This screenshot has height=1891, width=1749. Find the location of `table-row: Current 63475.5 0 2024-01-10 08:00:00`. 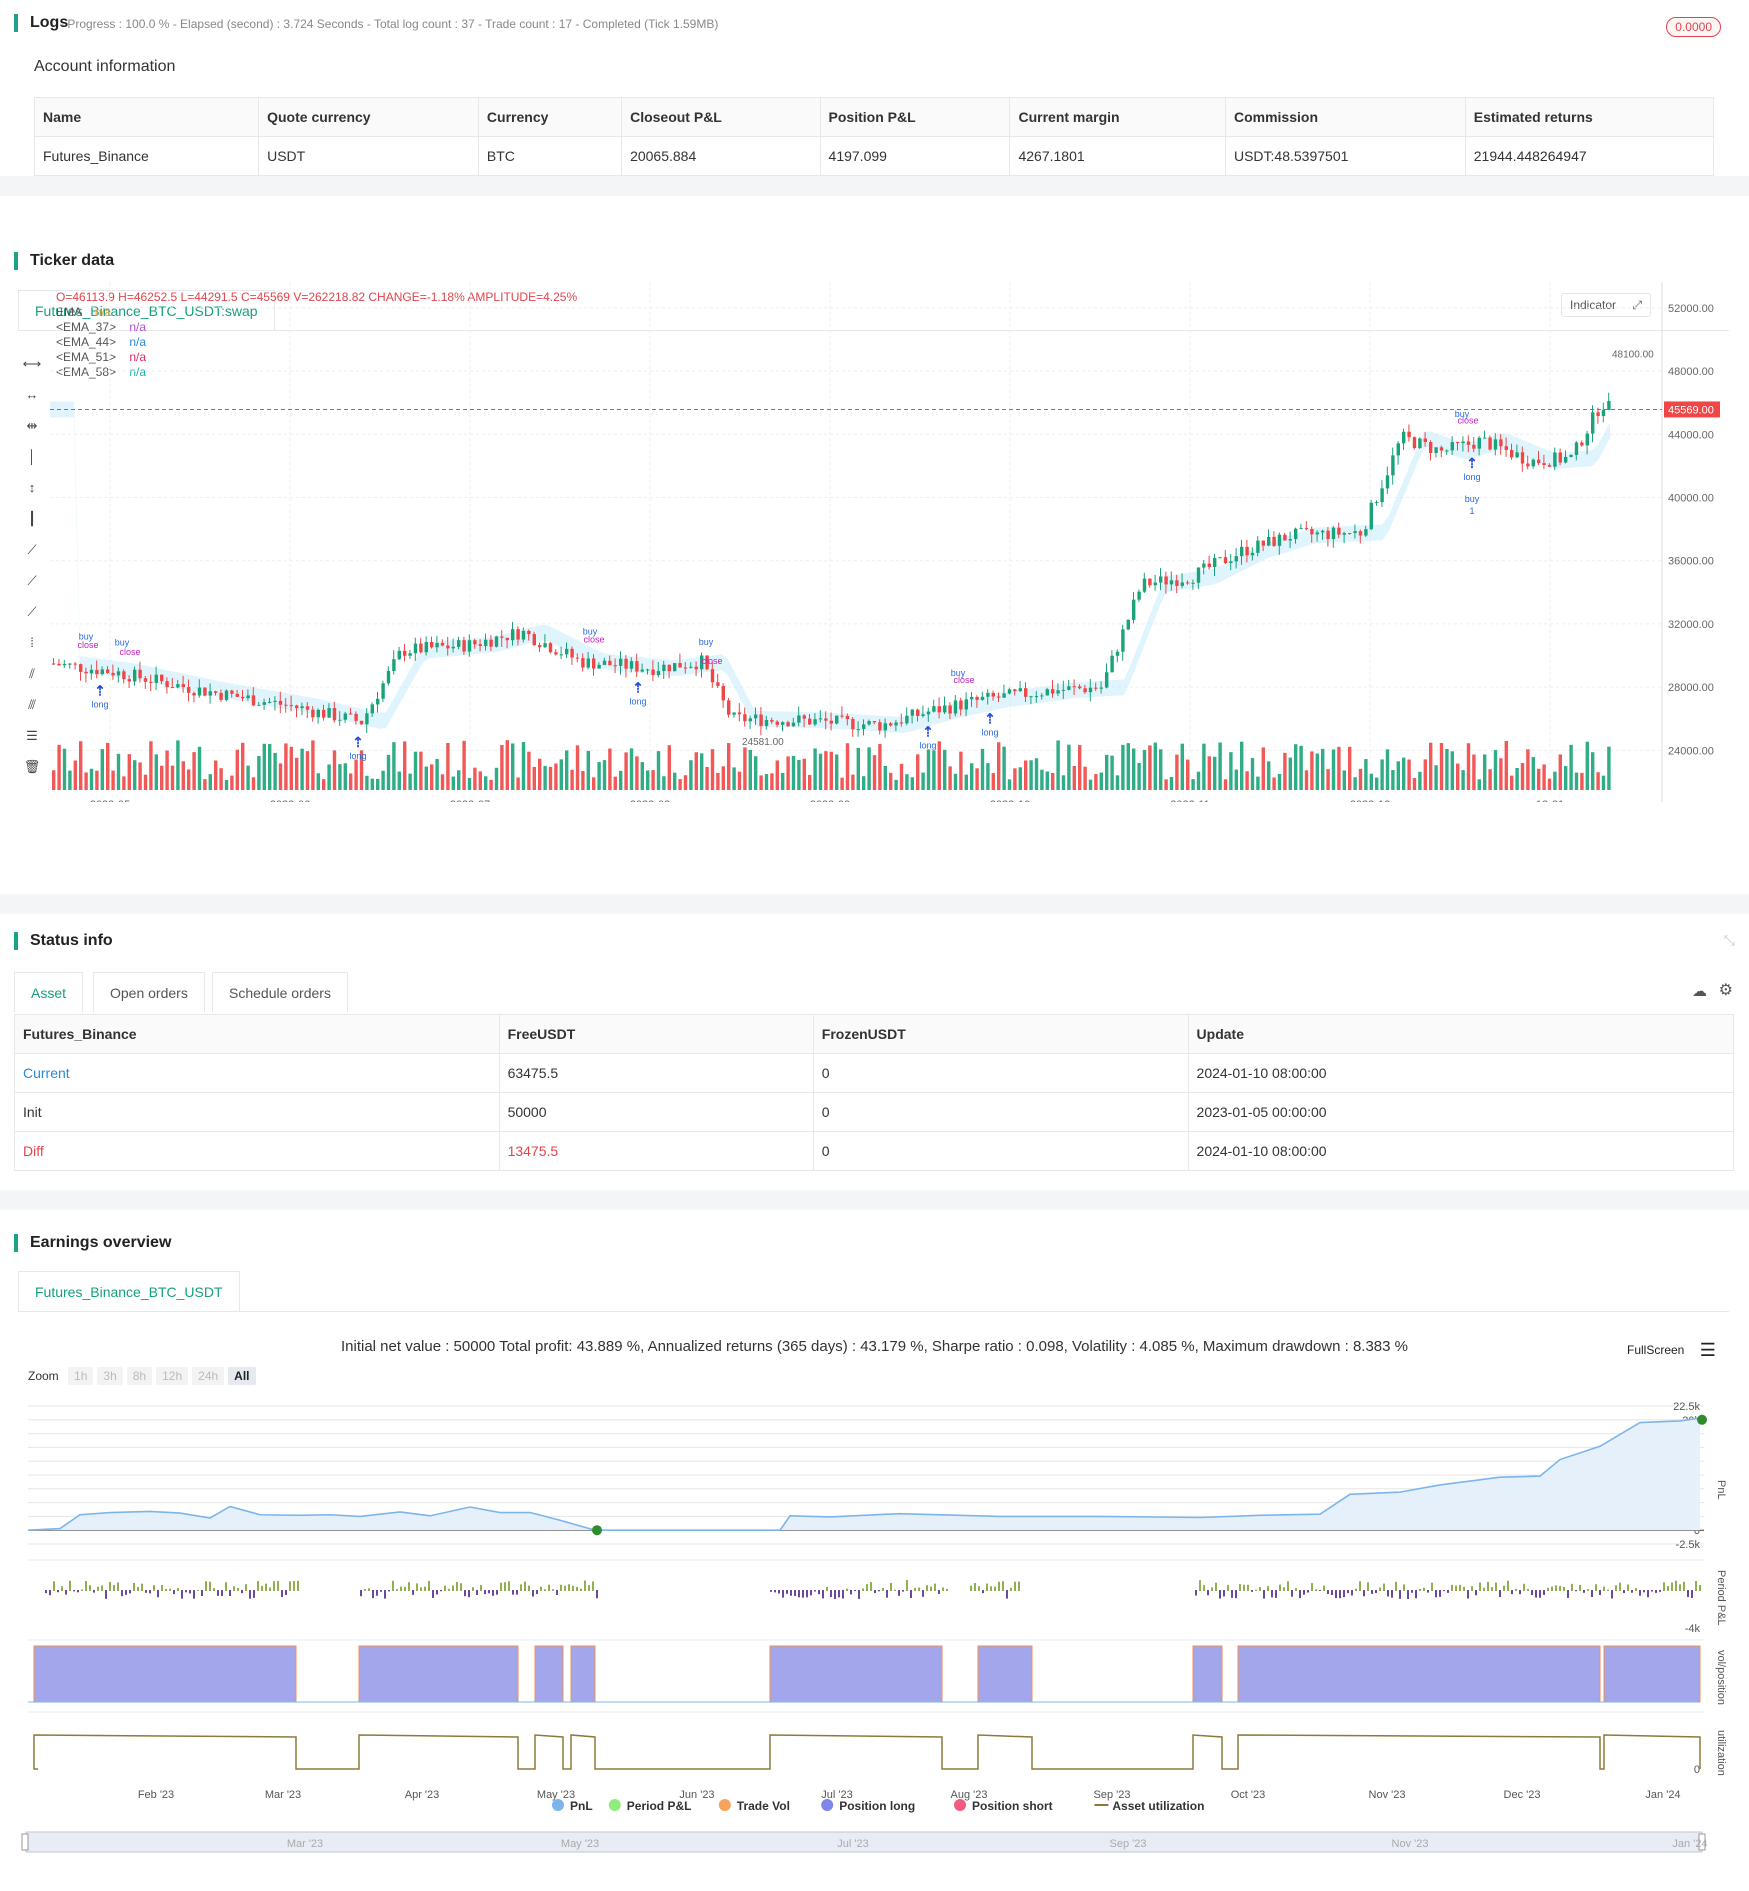

table-row: Current 63475.5 0 2024-01-10 08:00:00 is located at coordinates (874, 1073).